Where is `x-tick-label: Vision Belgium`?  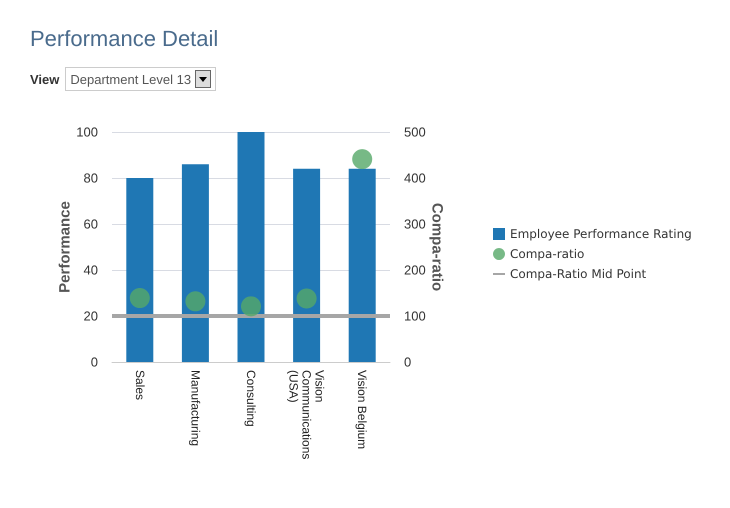
x-tick-label: Vision Belgium is located at coordinates (362, 410).